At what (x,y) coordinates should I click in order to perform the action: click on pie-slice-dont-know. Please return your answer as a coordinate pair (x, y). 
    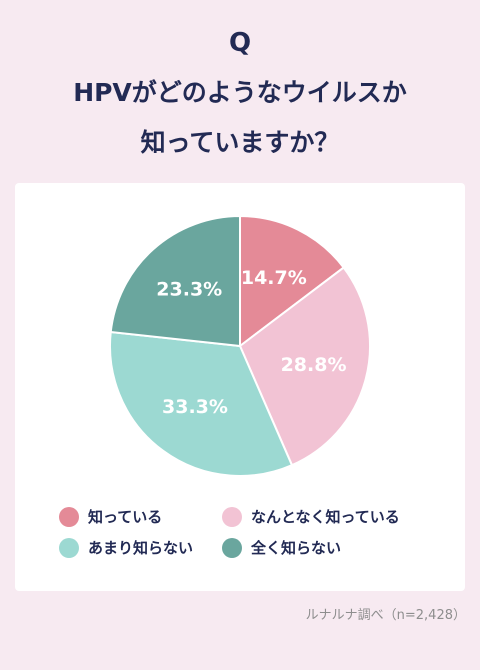
    Looking at the image, I should click on (175, 281).